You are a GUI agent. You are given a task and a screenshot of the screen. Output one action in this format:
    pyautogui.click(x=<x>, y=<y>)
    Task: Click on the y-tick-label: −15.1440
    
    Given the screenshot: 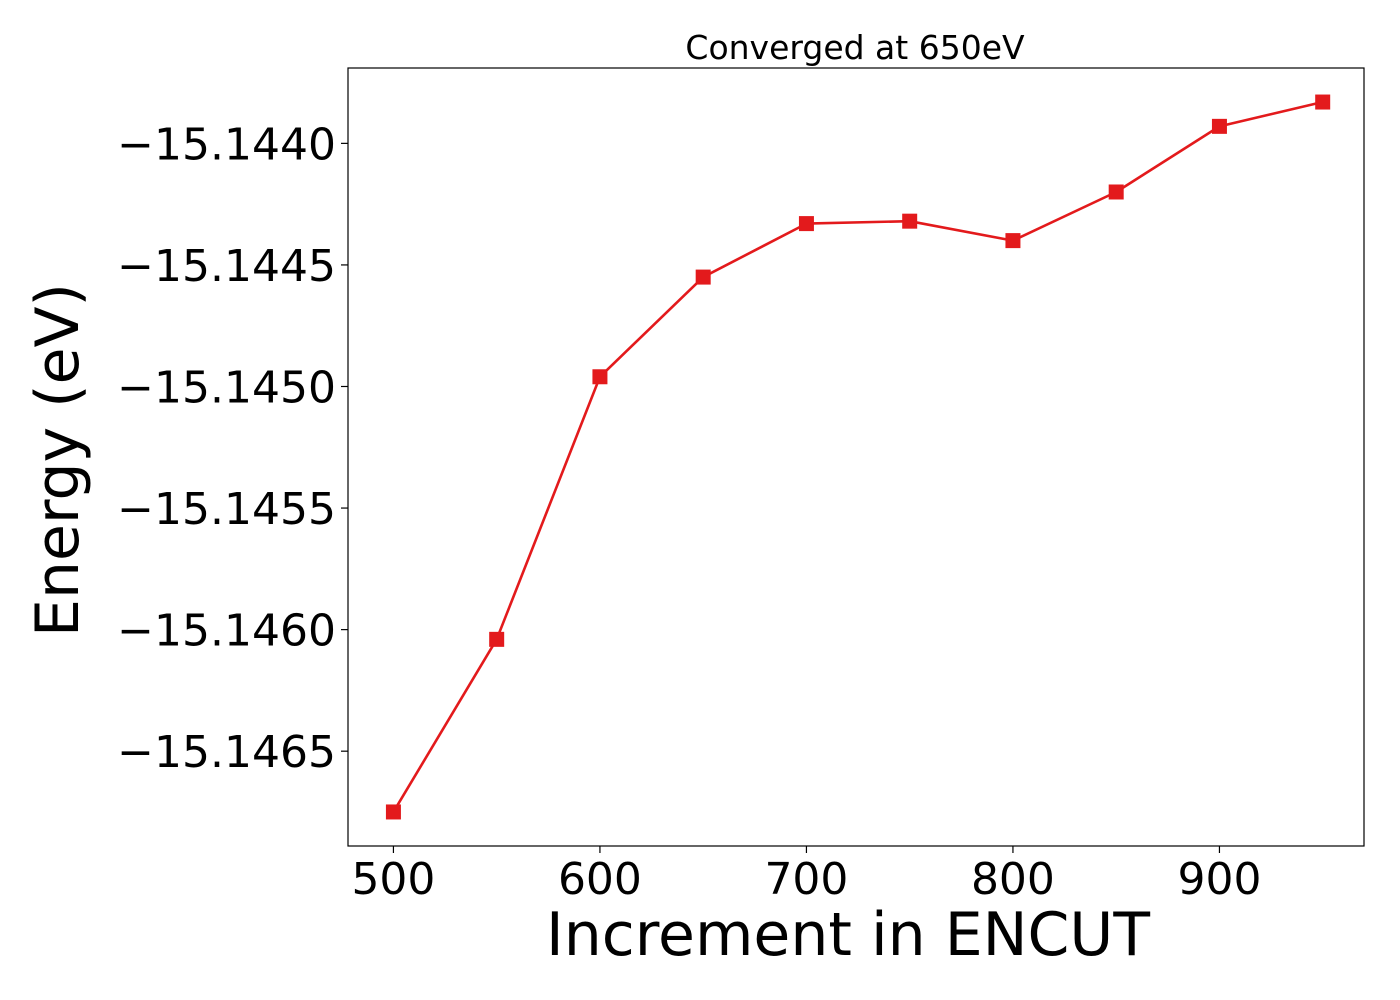 What is the action you would take?
    pyautogui.click(x=226, y=144)
    